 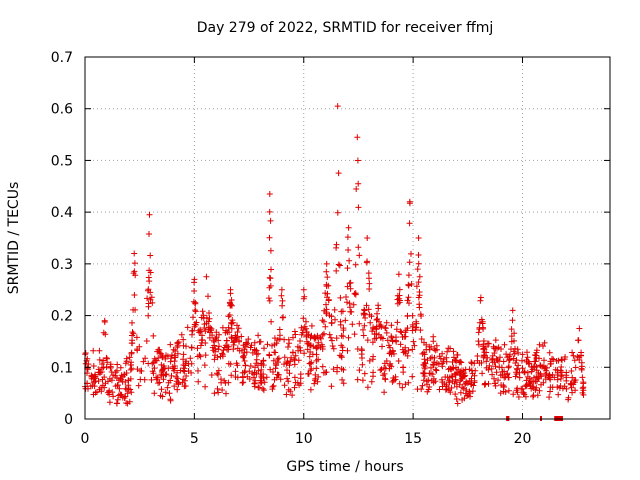 What do you see at coordinates (62, 213) in the screenshot?
I see `y-tick-label: 0.4` at bounding box center [62, 213].